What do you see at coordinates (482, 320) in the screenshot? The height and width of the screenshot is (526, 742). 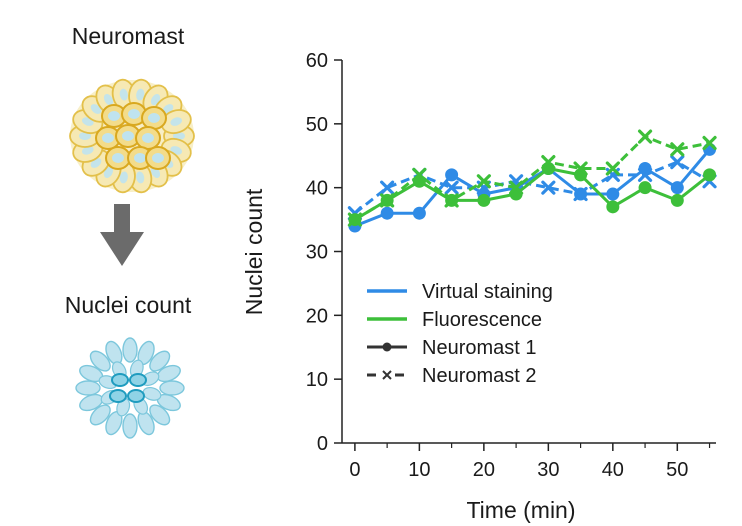 I see `legend-label: Fluorescence` at bounding box center [482, 320].